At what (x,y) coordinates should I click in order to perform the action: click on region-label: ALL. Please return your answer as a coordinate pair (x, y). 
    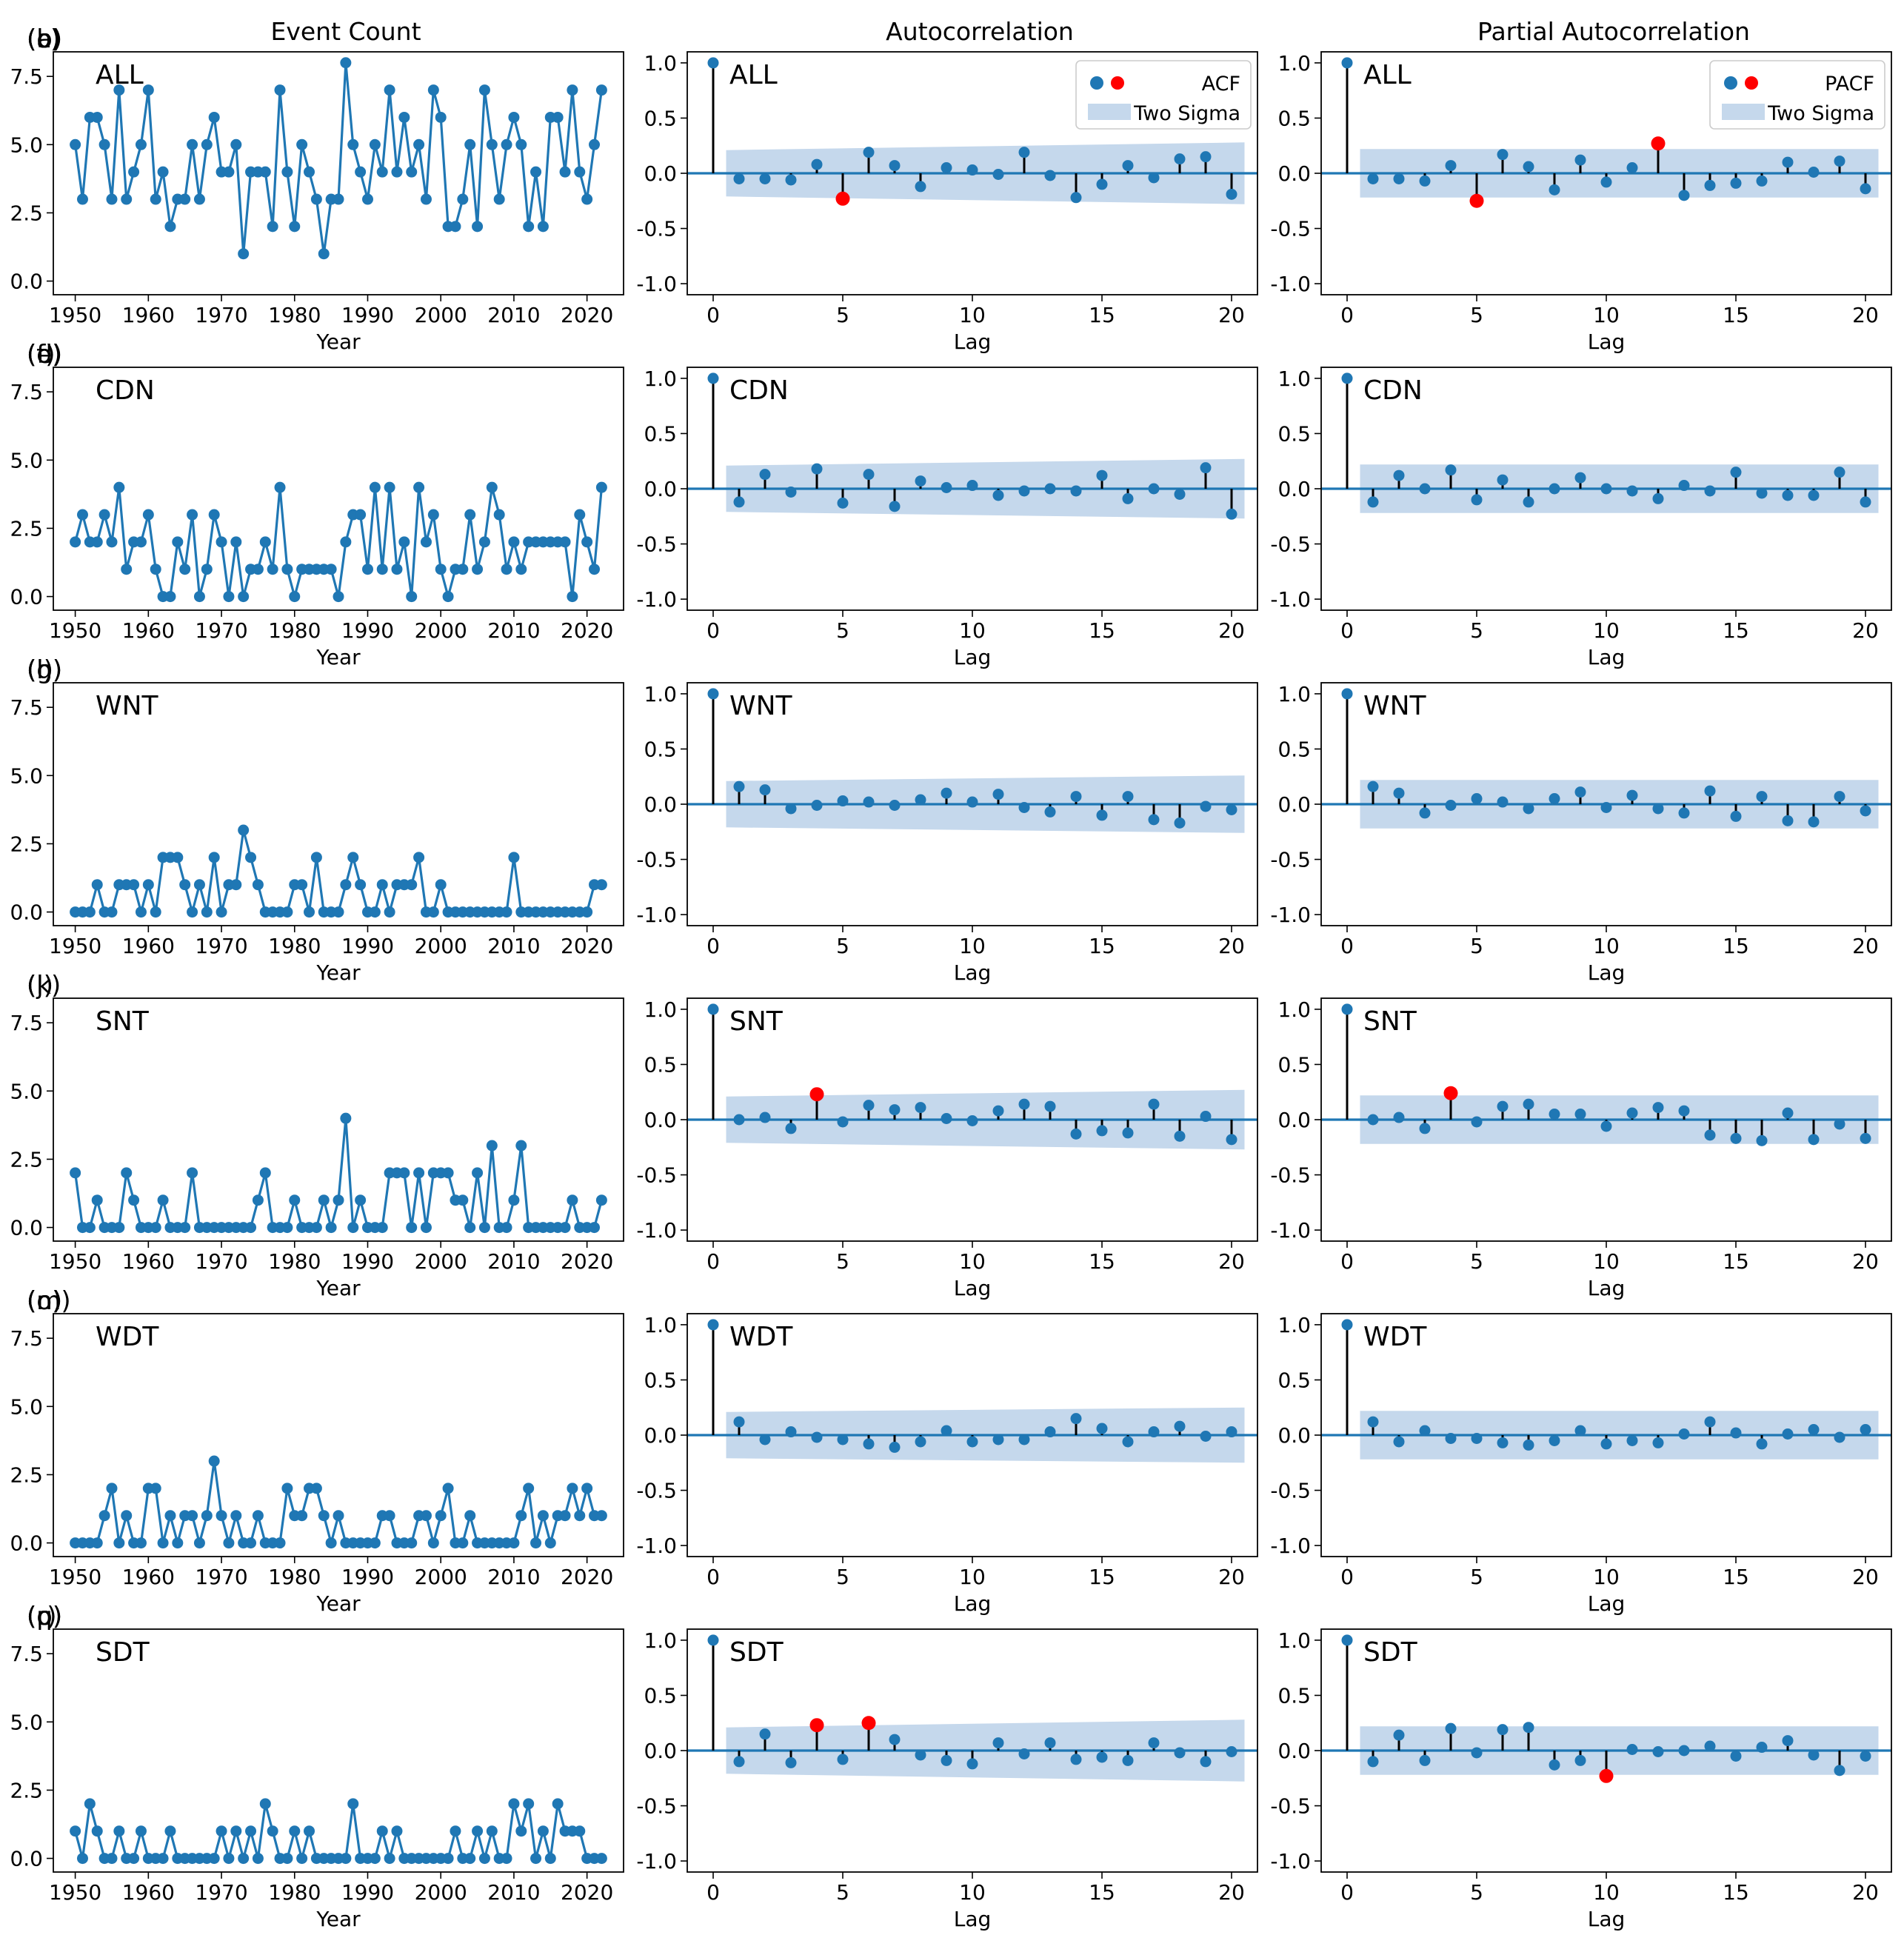
    Looking at the image, I should click on (1388, 75).